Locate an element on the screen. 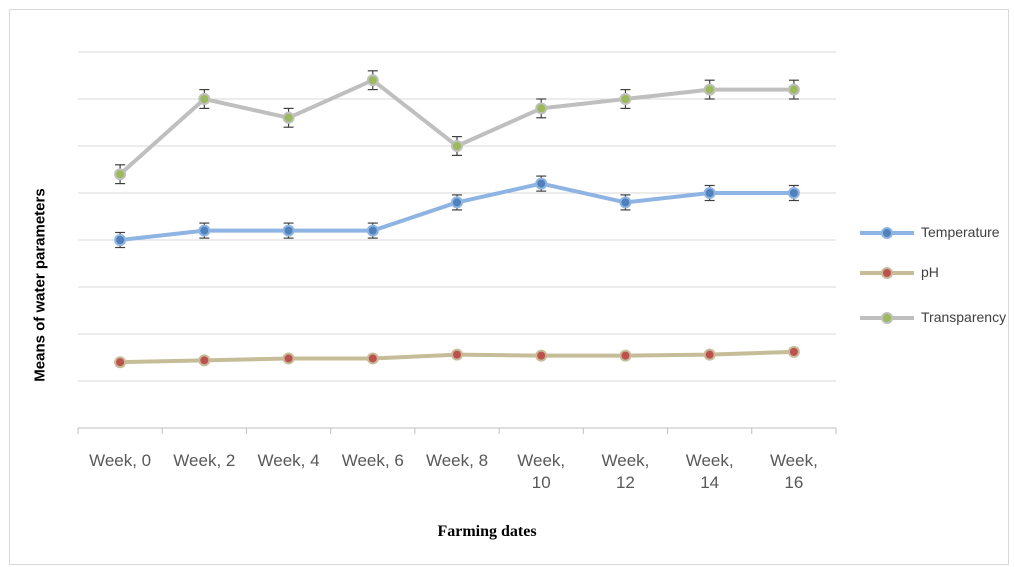  legend-swatch-marker-temperature is located at coordinates (887, 233).